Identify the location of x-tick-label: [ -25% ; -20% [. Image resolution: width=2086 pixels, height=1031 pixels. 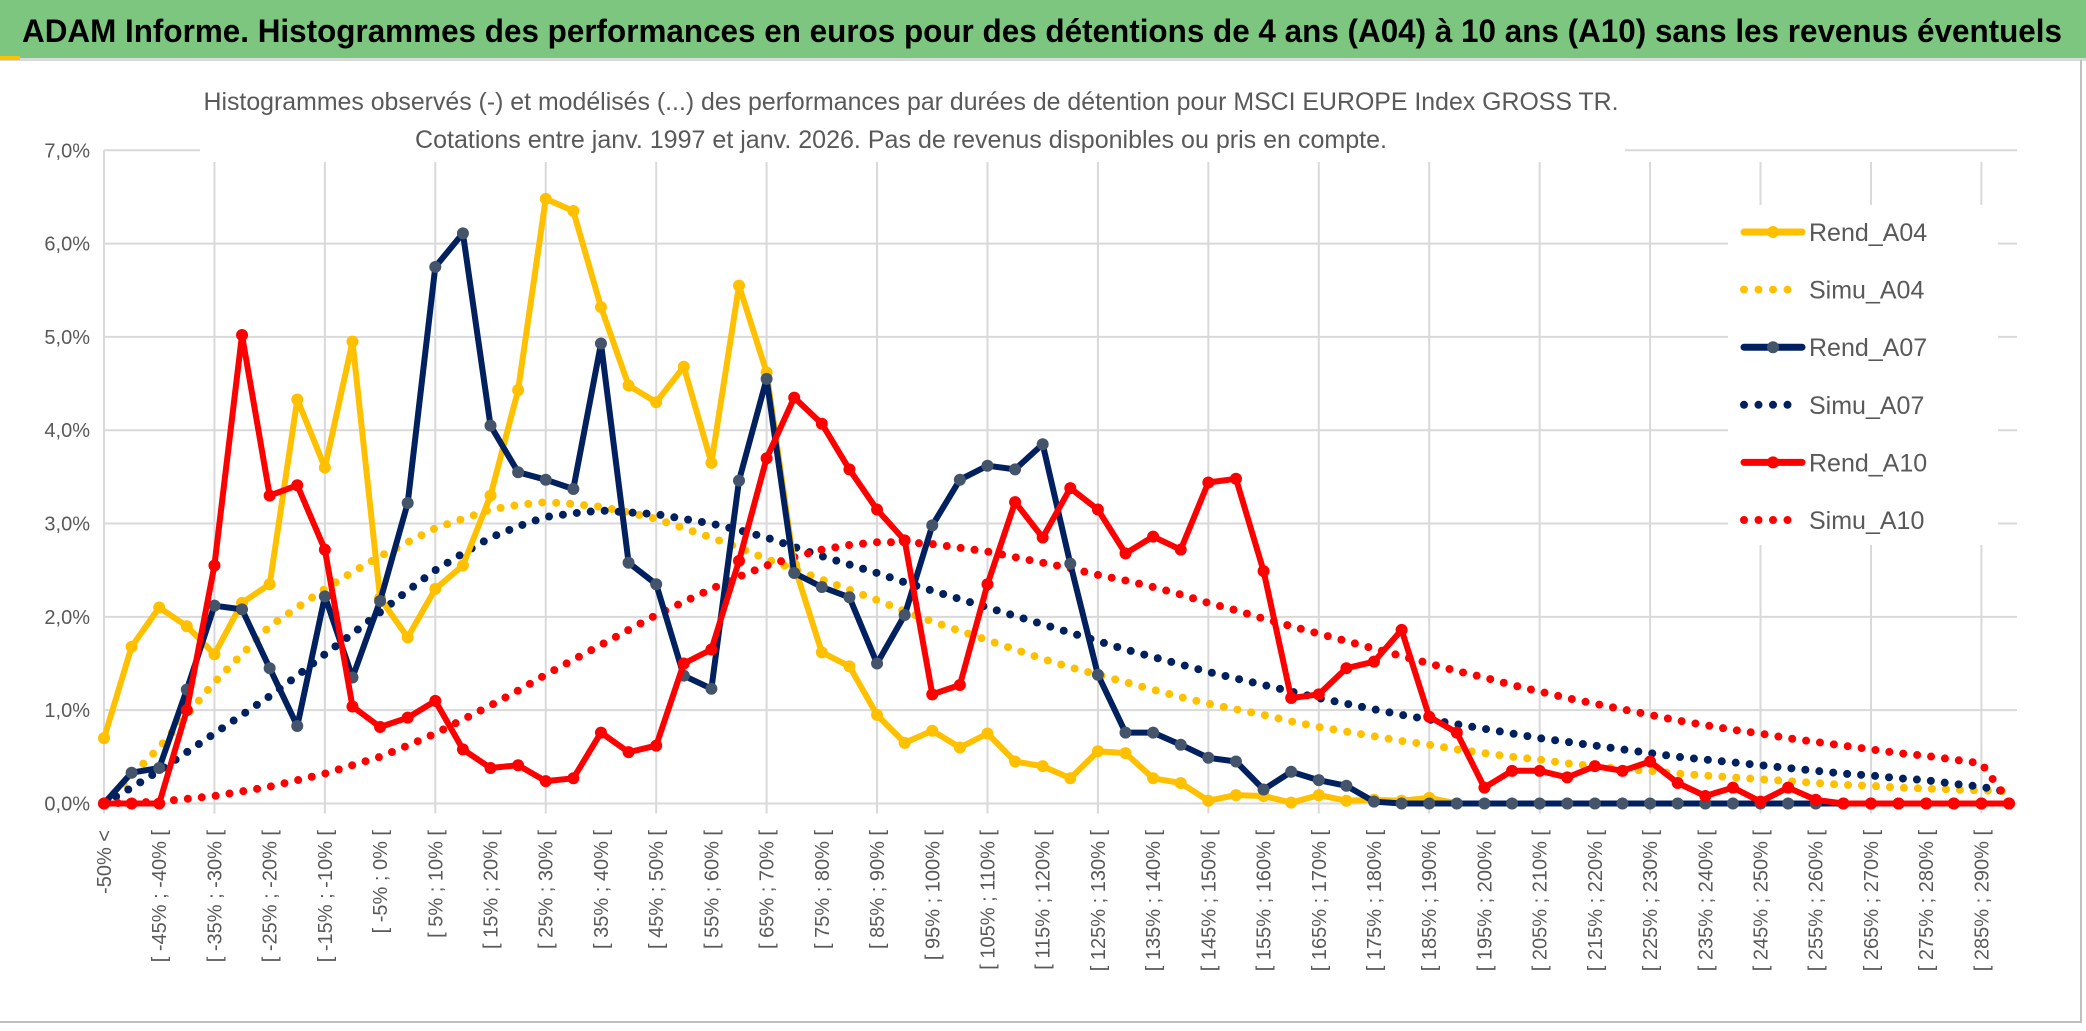
(271, 896).